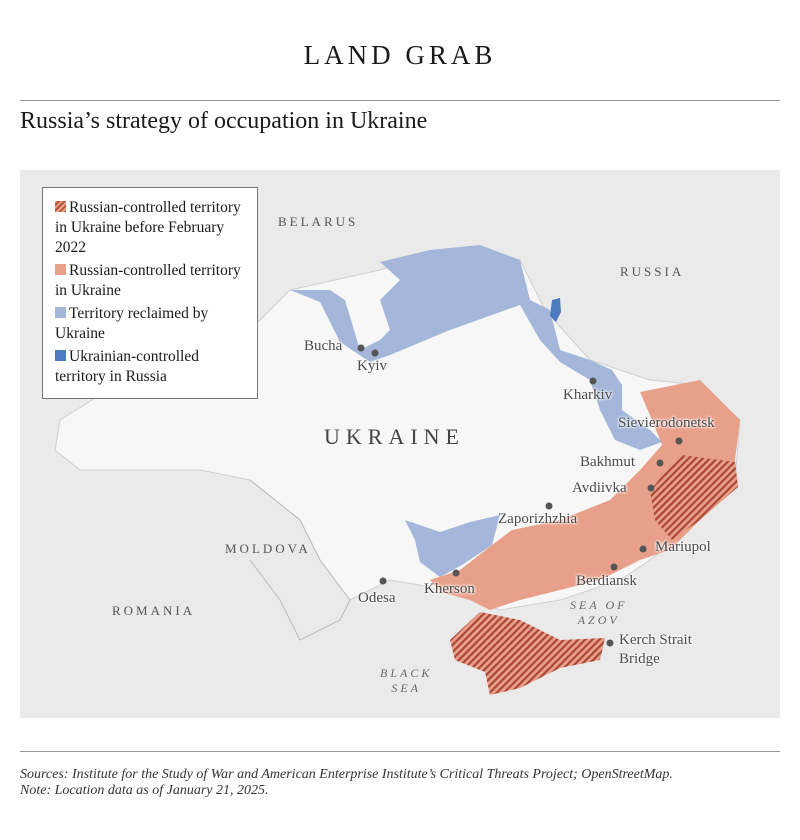 The height and width of the screenshot is (840, 800). What do you see at coordinates (394, 436) in the screenshot?
I see `label-ukraine: UKRAINE` at bounding box center [394, 436].